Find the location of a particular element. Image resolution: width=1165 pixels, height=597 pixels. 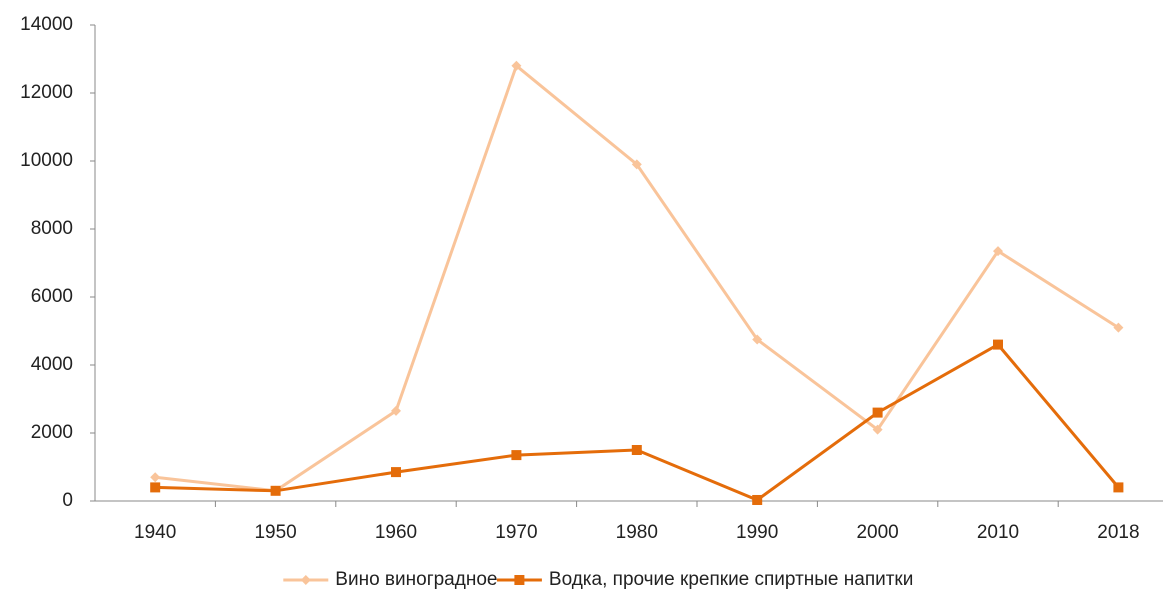

legend-label: Вино виноградное is located at coordinates (416, 579).